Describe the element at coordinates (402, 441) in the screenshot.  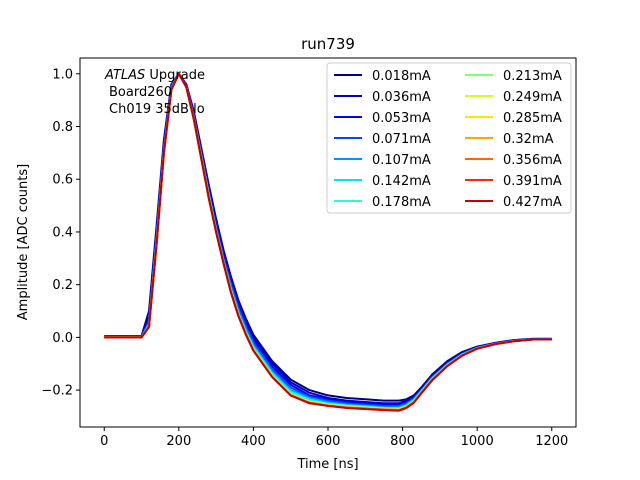
I see `x-tick-label: 800` at that location.